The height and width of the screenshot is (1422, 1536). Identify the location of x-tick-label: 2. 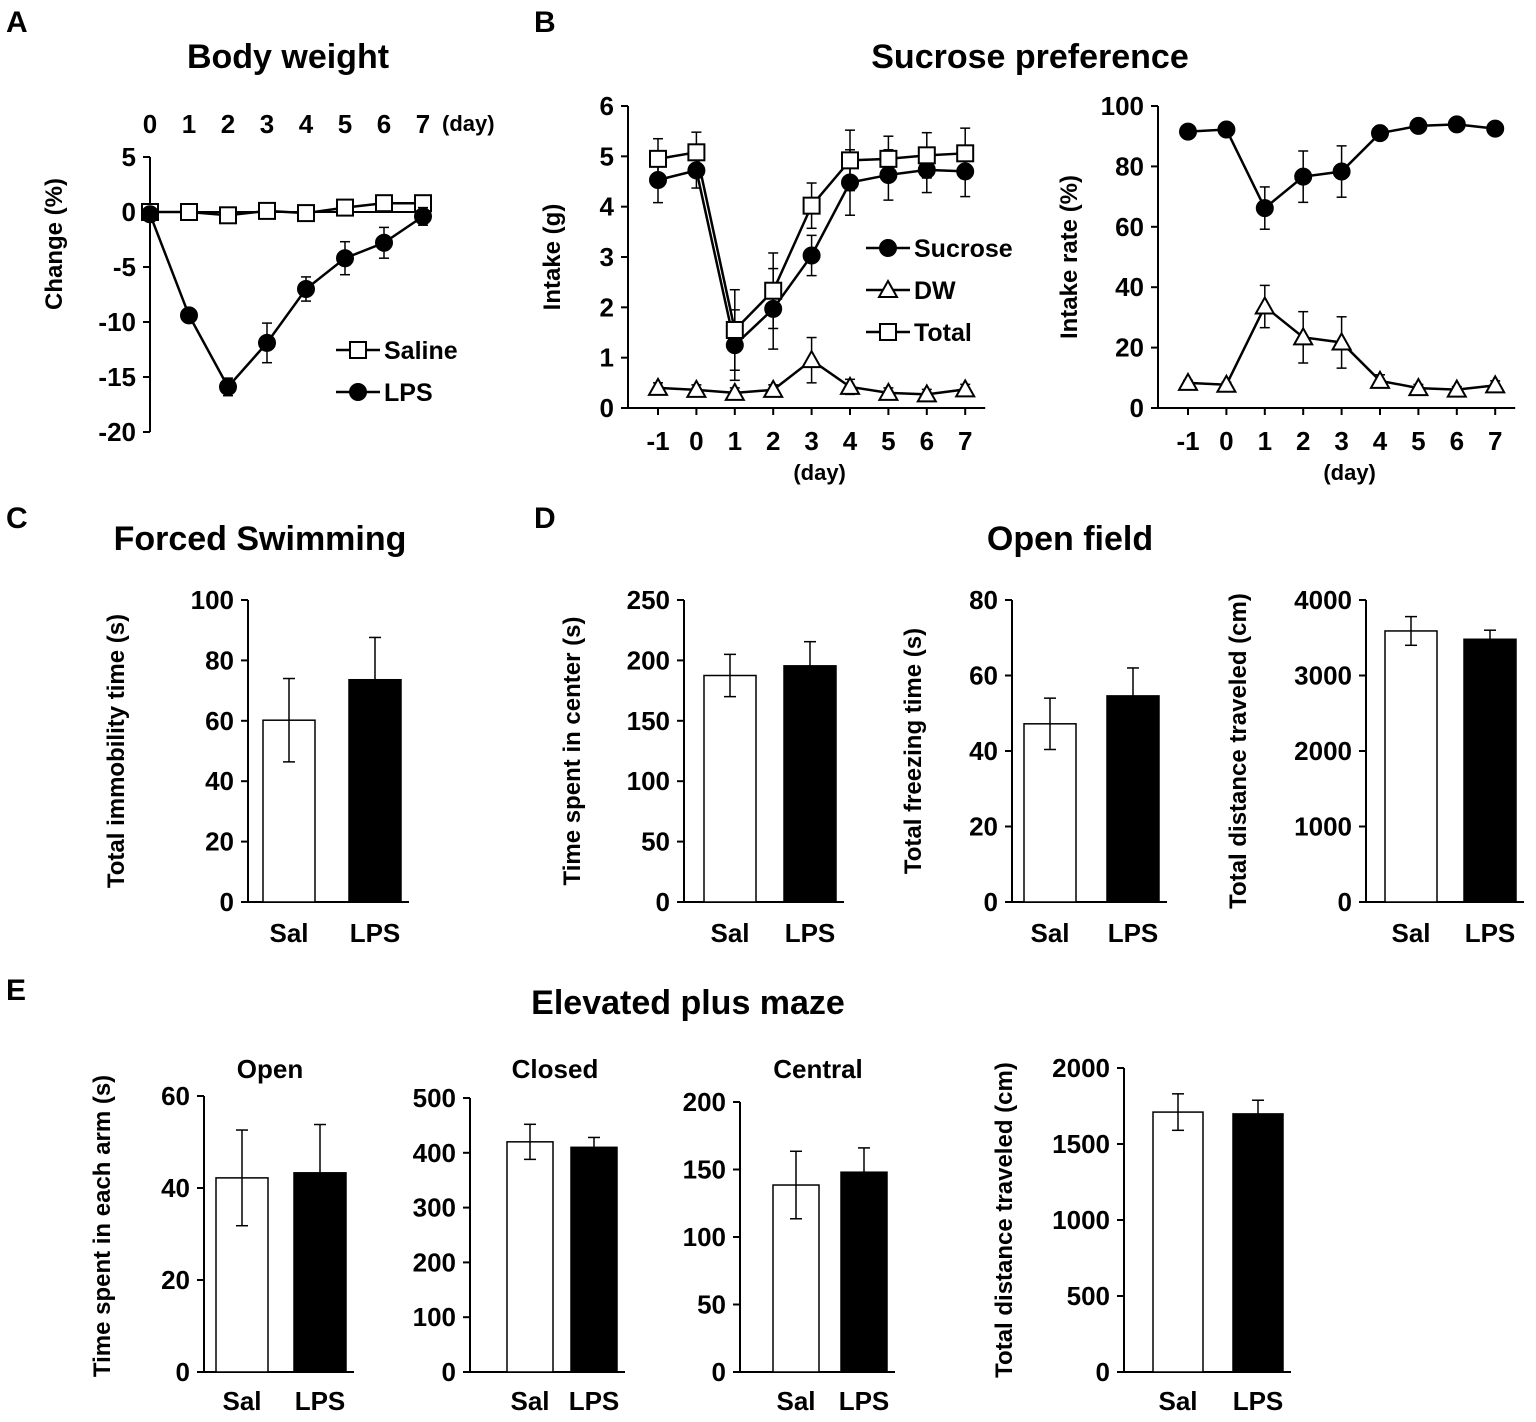
(1303, 441).